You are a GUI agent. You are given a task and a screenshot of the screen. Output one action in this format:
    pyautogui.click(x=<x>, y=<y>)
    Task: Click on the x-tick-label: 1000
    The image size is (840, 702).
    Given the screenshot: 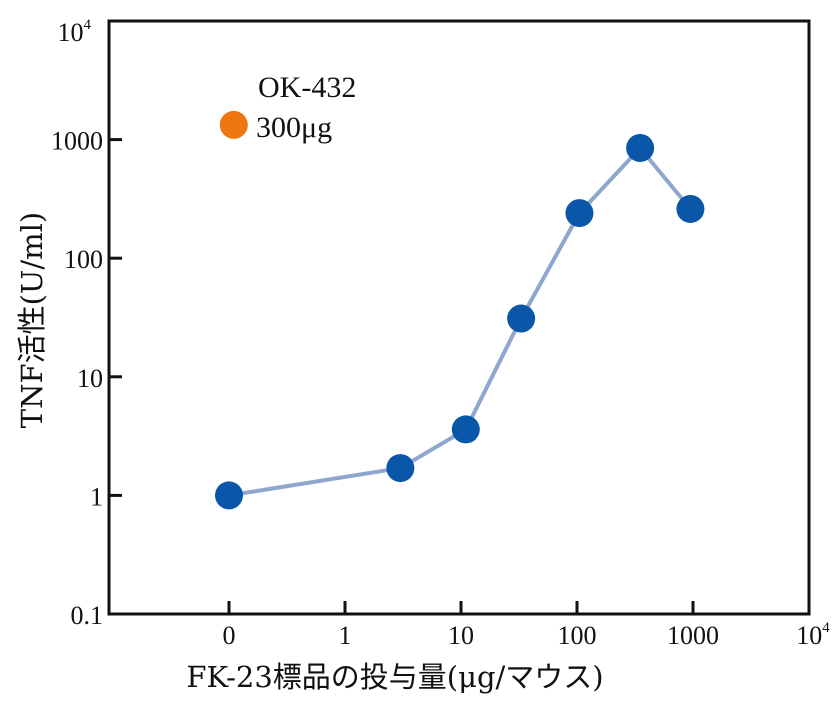 What is the action you would take?
    pyautogui.click(x=693, y=635)
    